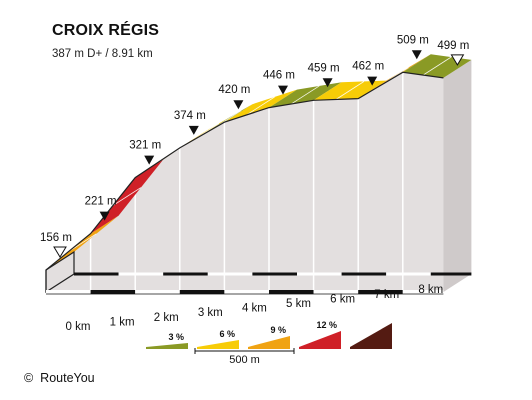 The width and height of the screenshot is (532, 400). What do you see at coordinates (60, 252) in the screenshot?
I see `start-marker-triangle` at bounding box center [60, 252].